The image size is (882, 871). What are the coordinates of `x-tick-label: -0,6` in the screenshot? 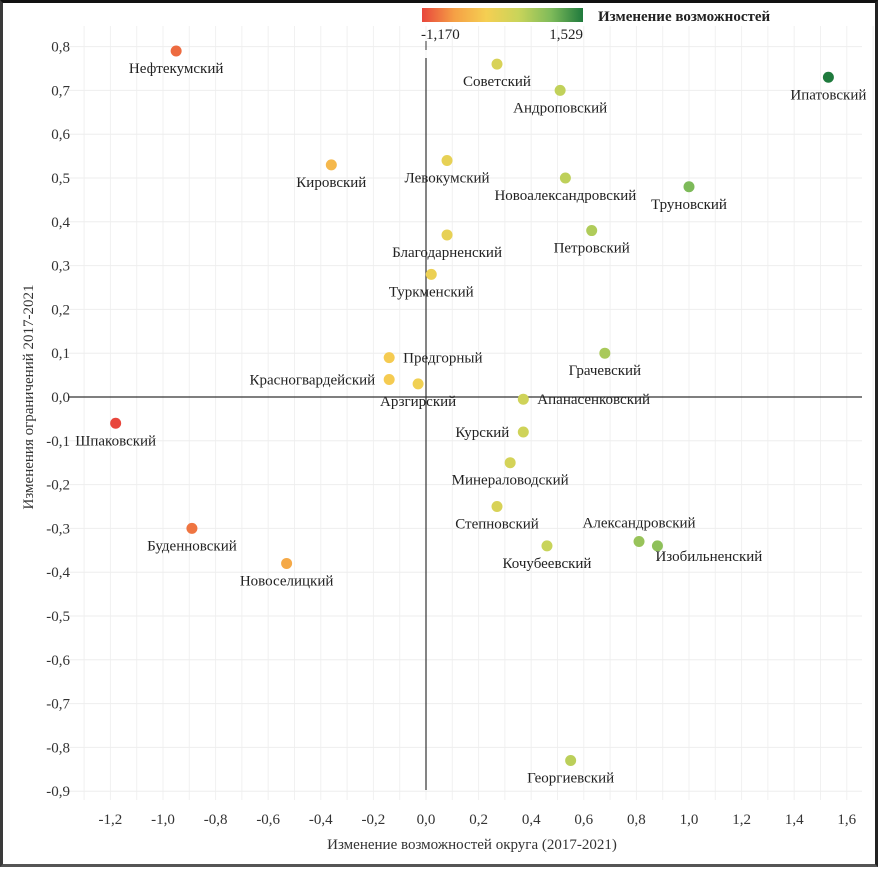 It's located at (268, 820).